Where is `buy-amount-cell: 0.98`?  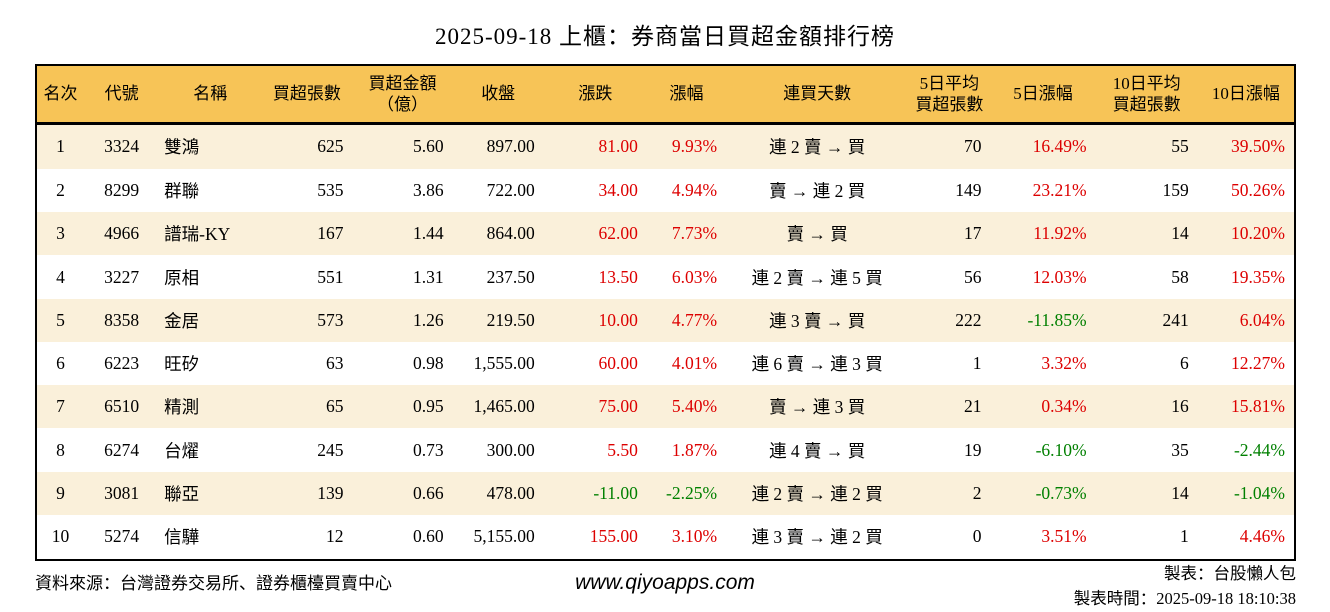
buy-amount-cell: 0.98 is located at coordinates (428, 363).